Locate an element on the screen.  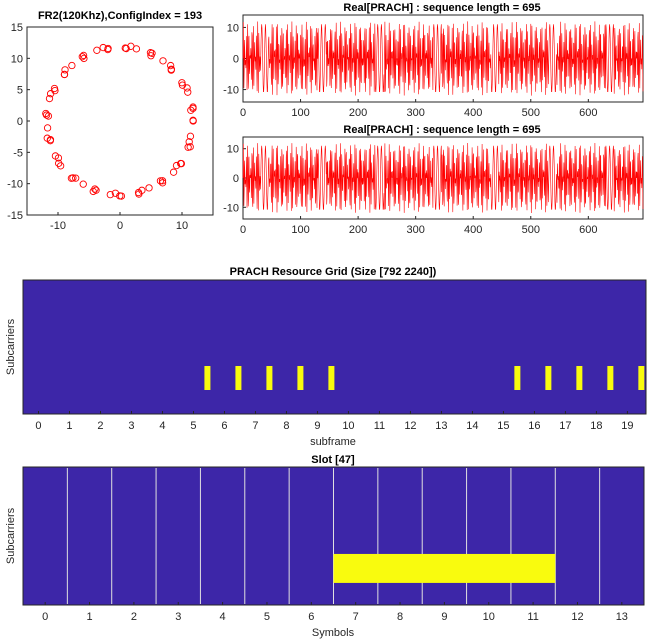
real-prach-1-xtick-label: 100 is located at coordinates (300, 113).